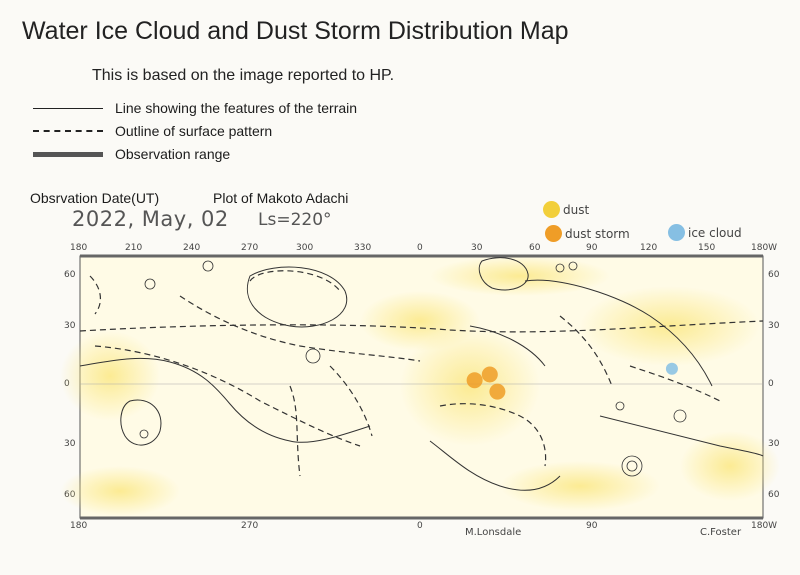 Image resolution: width=800 pixels, height=575 pixels. What do you see at coordinates (572, 381) in the screenshot?
I see `observed-features` at bounding box center [572, 381].